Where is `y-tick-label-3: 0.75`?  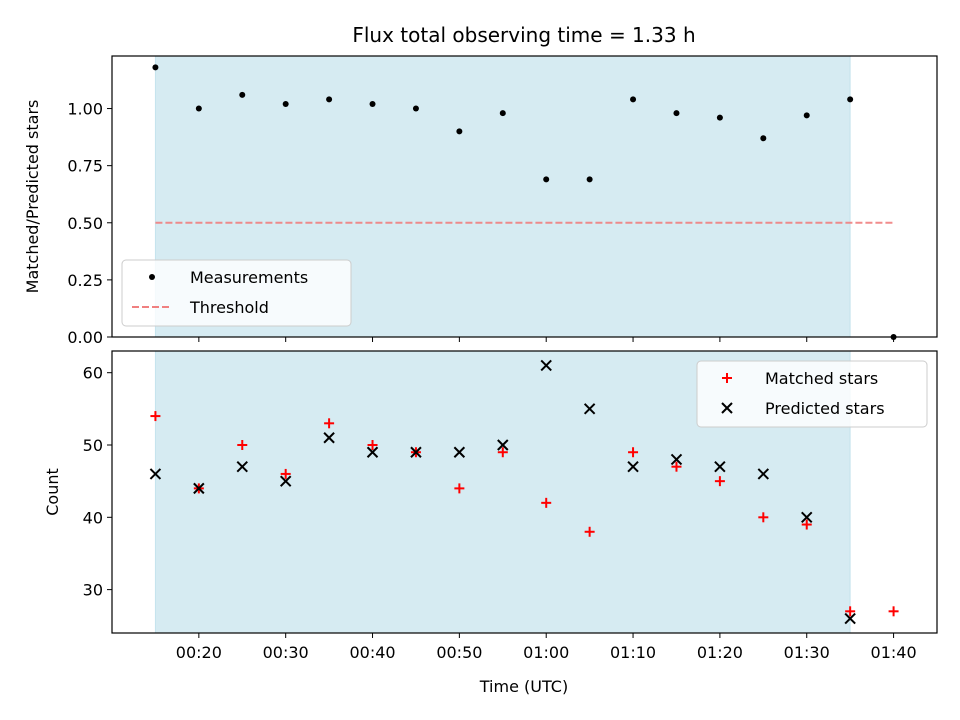
y-tick-label-3: 0.75 is located at coordinates (85, 166).